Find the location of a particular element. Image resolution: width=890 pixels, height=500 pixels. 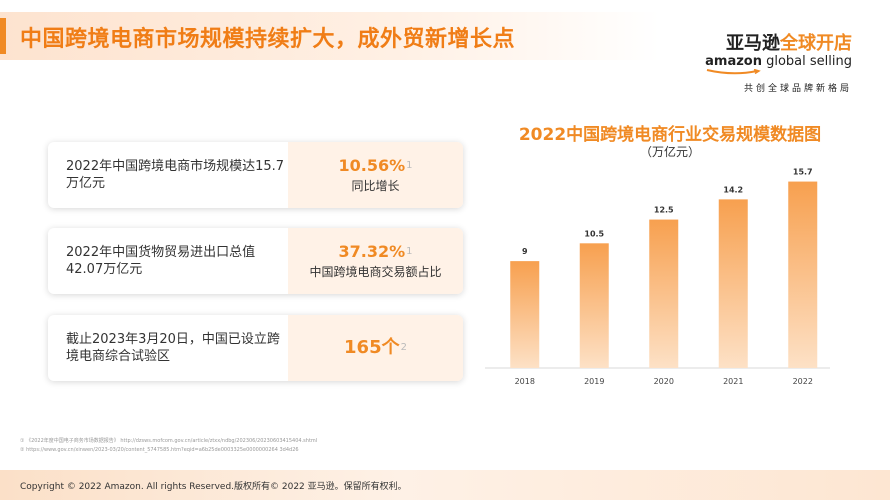

stat-card-market-size: 2022年中国跨境电商市场规模达15.7万亿元 10.56%1 同比增长 is located at coordinates (255, 175).